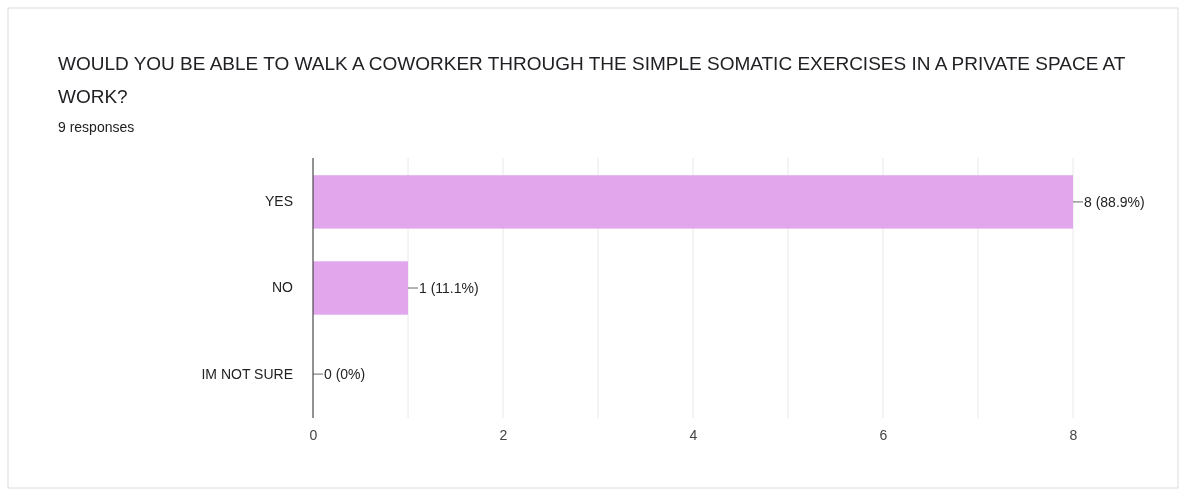 The width and height of the screenshot is (1188, 497). I want to click on x-tick-label: 2, so click(503, 434).